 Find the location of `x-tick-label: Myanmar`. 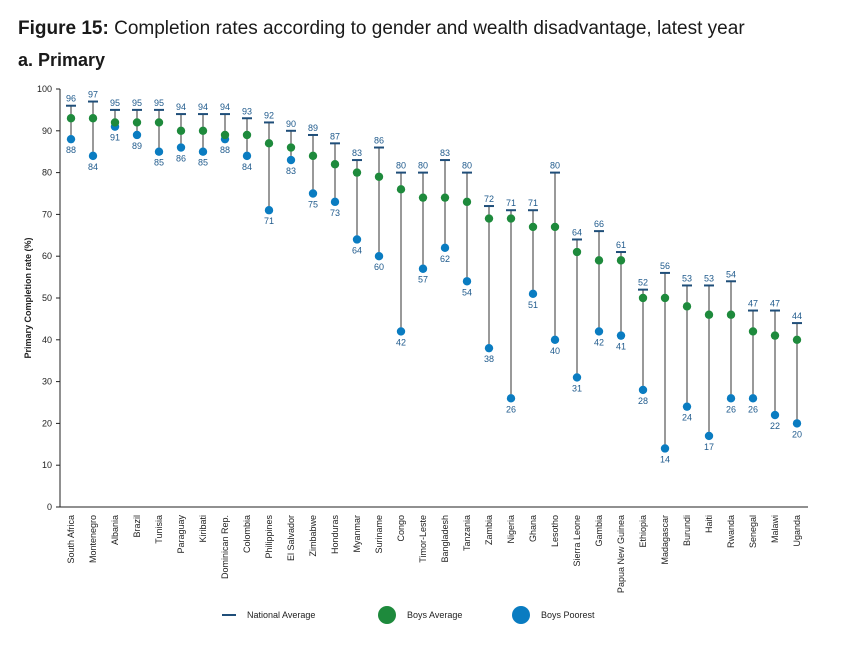

x-tick-label: Myanmar is located at coordinates (357, 534).